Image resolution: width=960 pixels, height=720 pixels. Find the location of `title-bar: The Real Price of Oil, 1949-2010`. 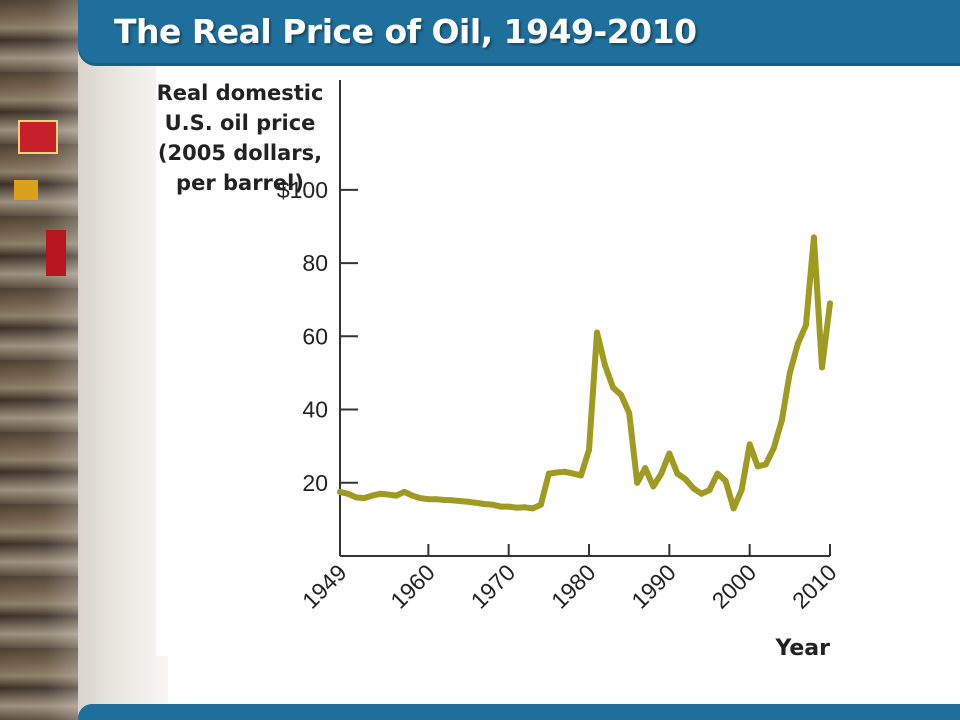

title-bar: The Real Price of Oil, 1949-2010 is located at coordinates (519, 33).